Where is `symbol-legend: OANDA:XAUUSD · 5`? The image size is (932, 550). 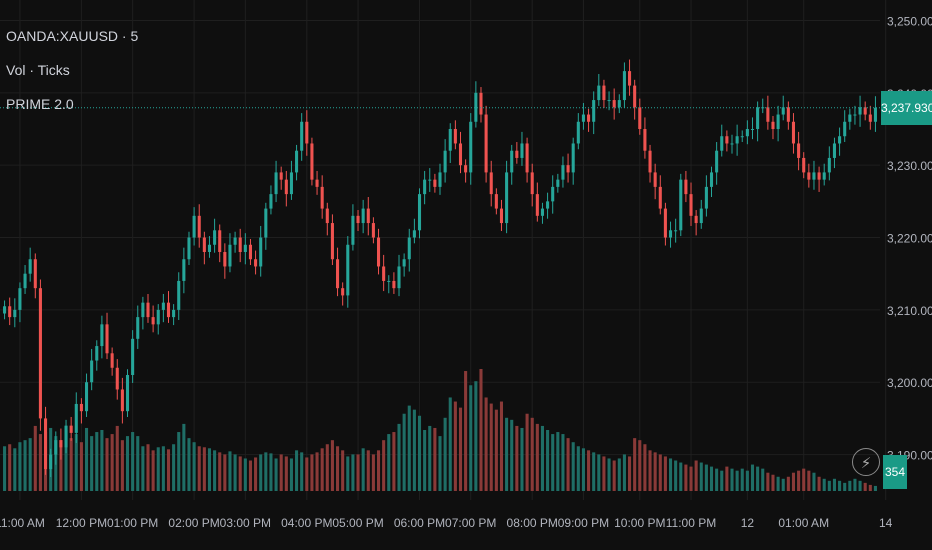
symbol-legend: OANDA:XAUUSD · 5 is located at coordinates (72, 36).